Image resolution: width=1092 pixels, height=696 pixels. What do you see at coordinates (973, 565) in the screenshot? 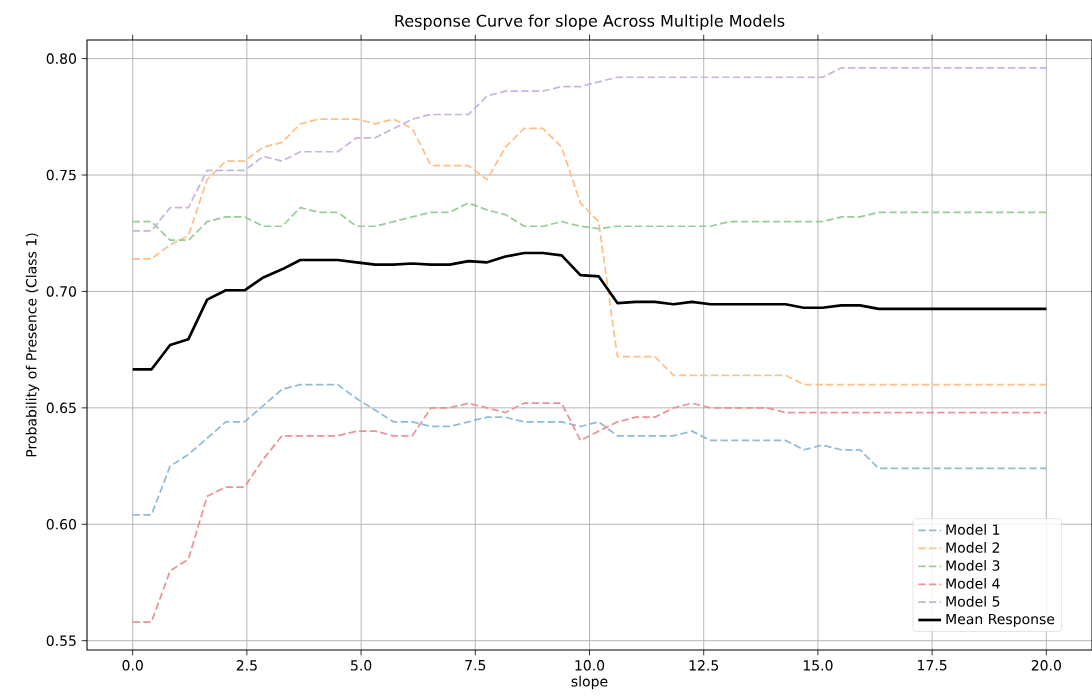
I see `legend-label: Model 3` at bounding box center [973, 565].